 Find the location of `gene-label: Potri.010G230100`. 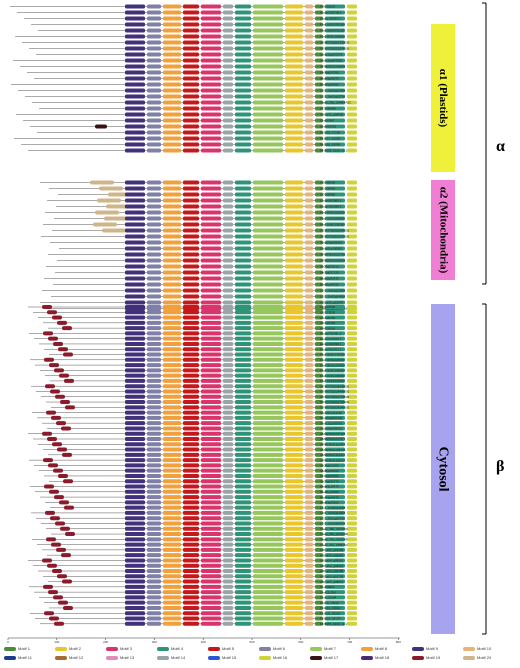

gene-label: Potri.010G230100 is located at coordinates (332, 25).